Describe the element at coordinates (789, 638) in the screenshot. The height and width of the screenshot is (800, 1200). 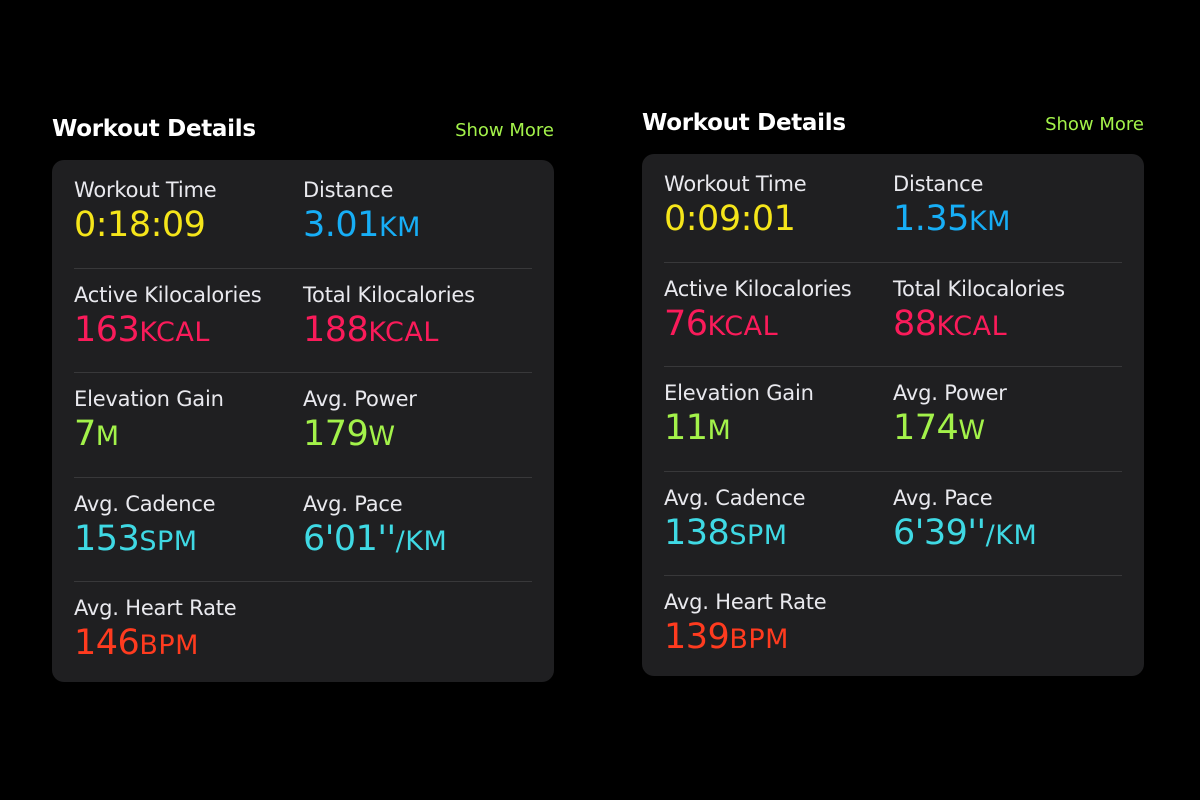
I see `metric-value: 139BPM` at that location.